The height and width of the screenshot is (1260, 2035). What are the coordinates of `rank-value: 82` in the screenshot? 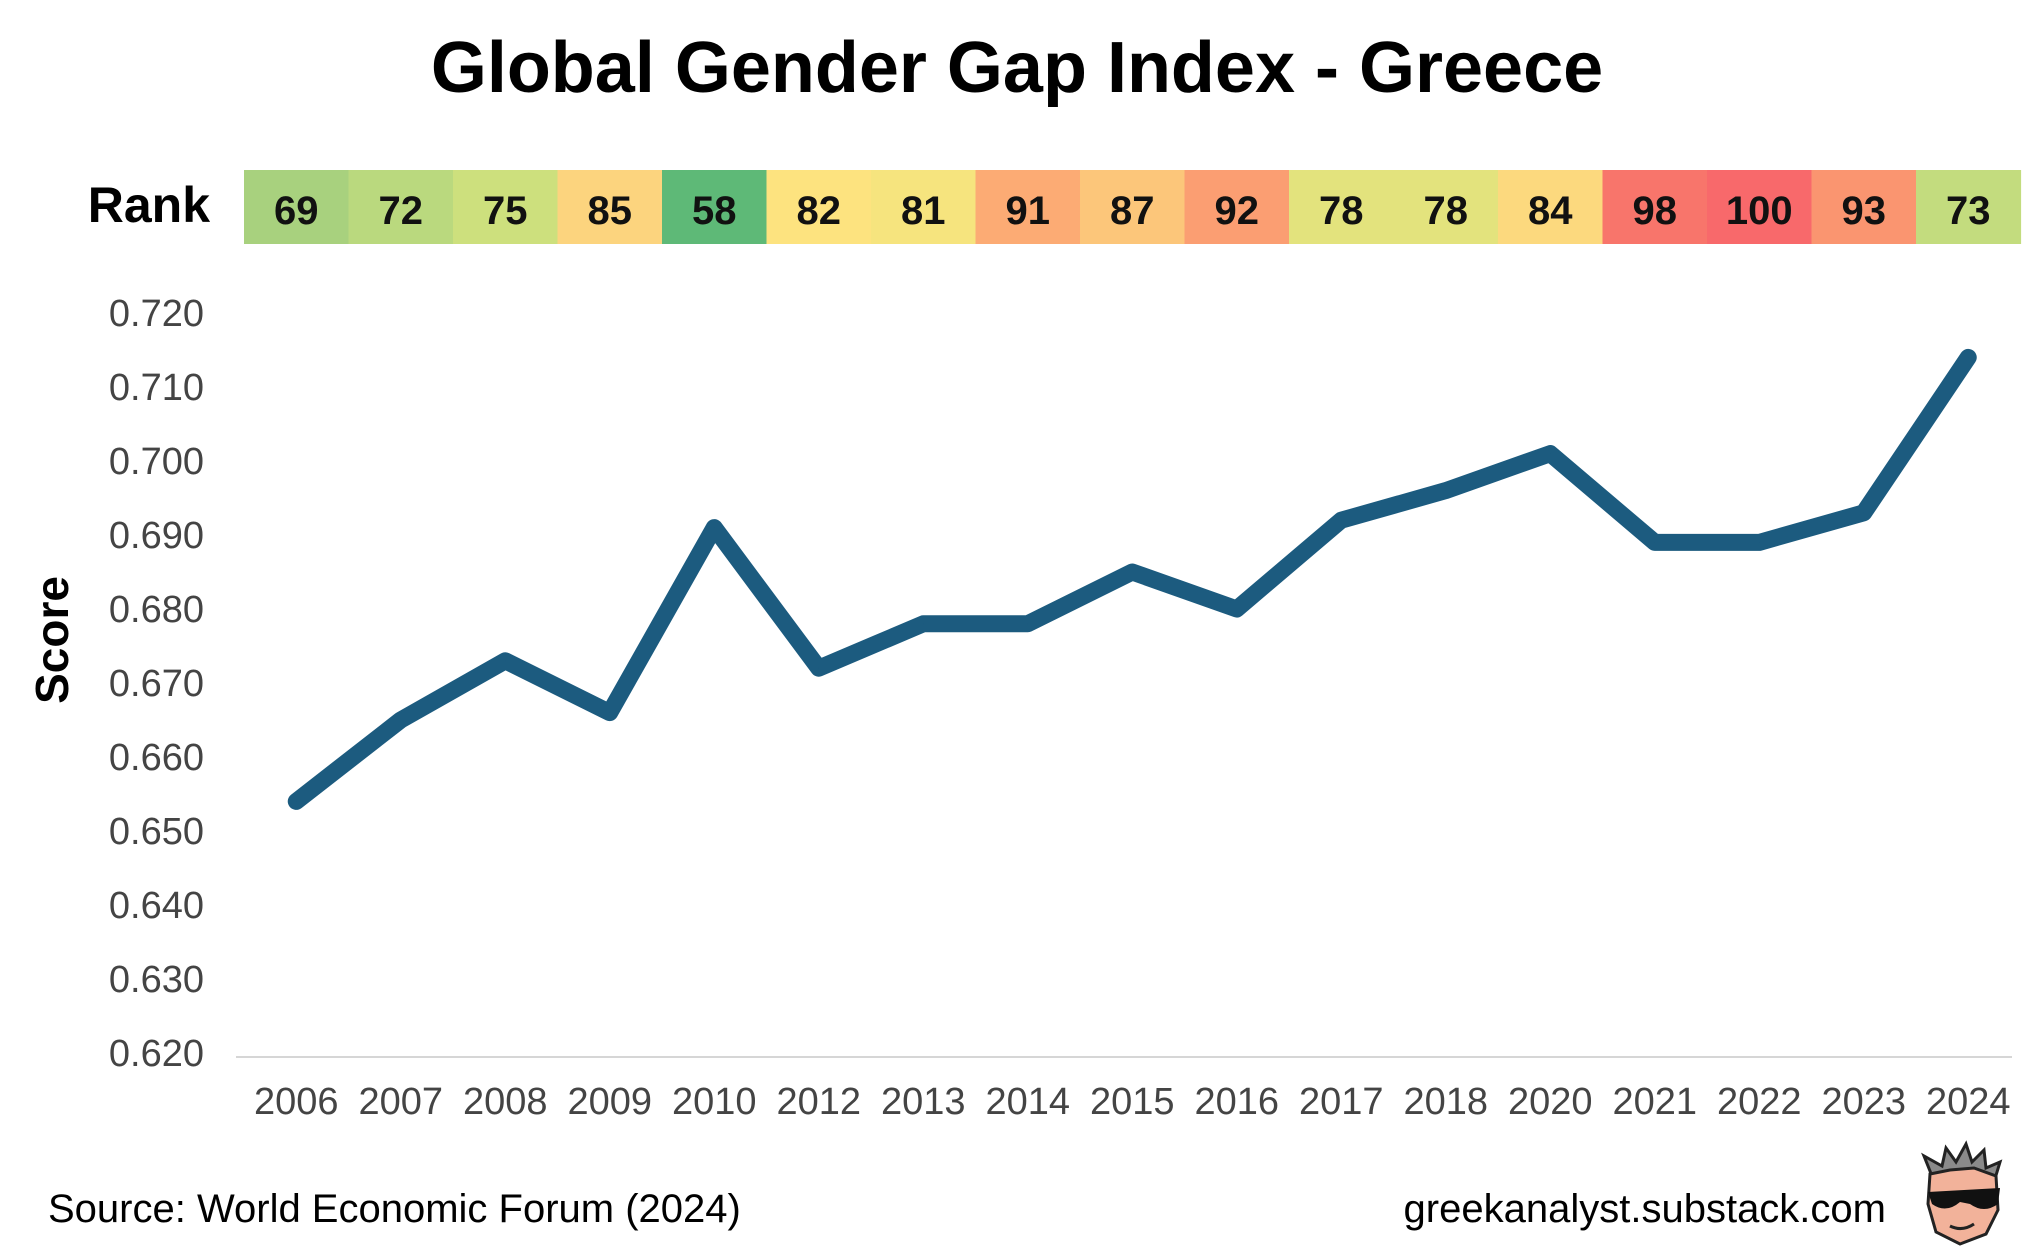 It's located at (819, 211).